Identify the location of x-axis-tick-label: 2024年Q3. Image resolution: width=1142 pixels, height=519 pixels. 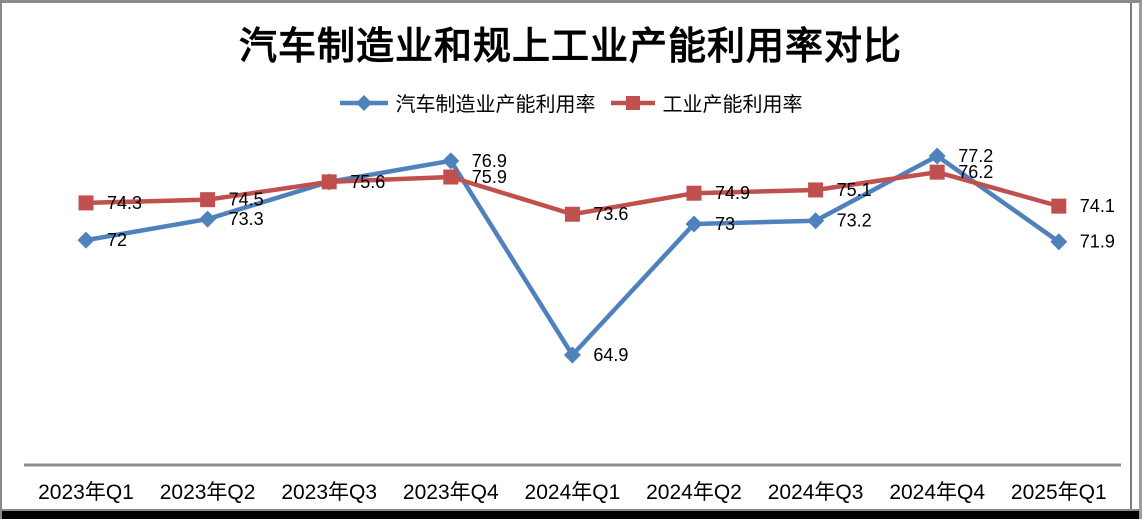
(816, 492).